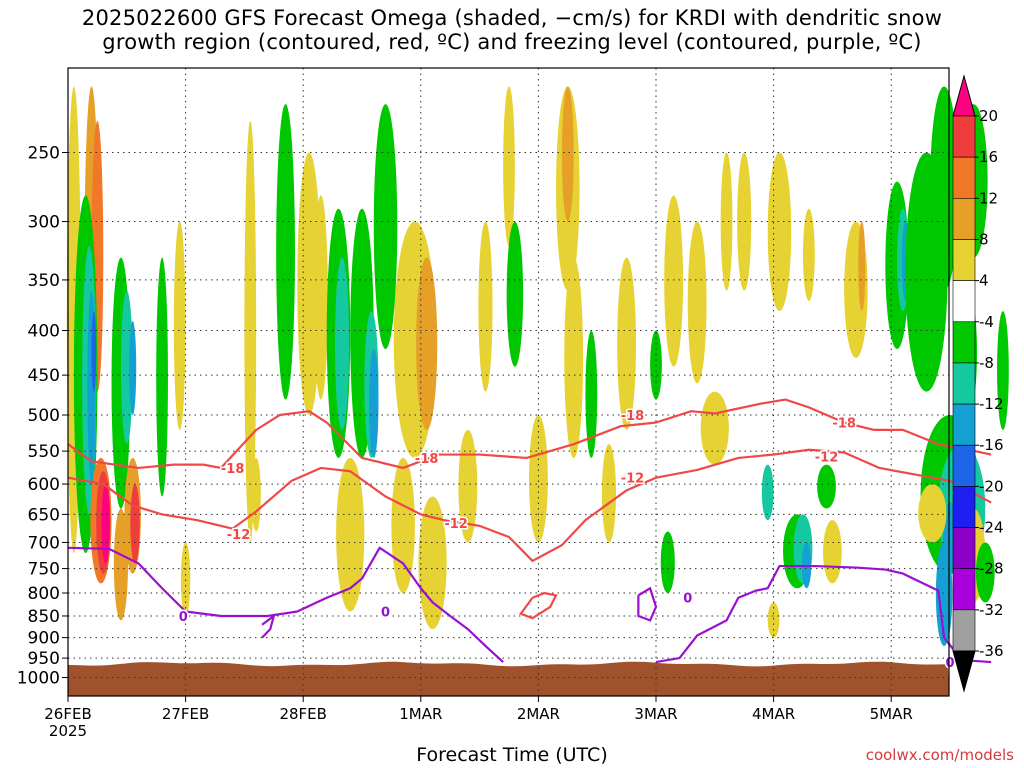 This screenshot has height=768, width=1024. I want to click on x-tick-label-1MAR: 1MAR, so click(420, 714).